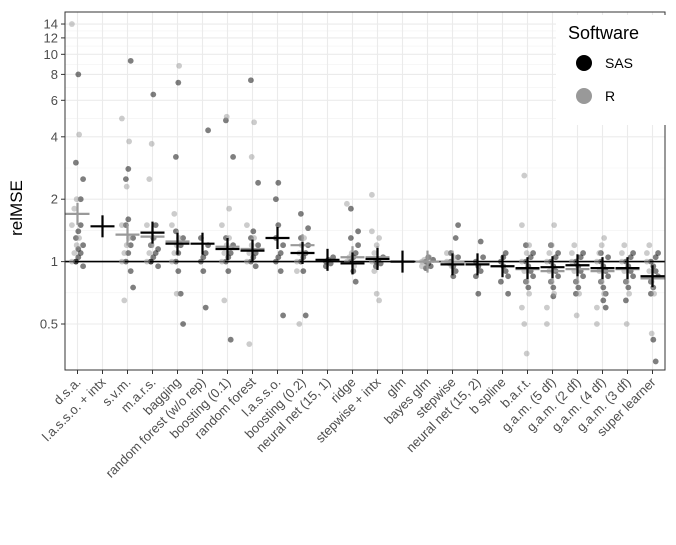  I want to click on y-tick-label: 6, so click(54, 100).